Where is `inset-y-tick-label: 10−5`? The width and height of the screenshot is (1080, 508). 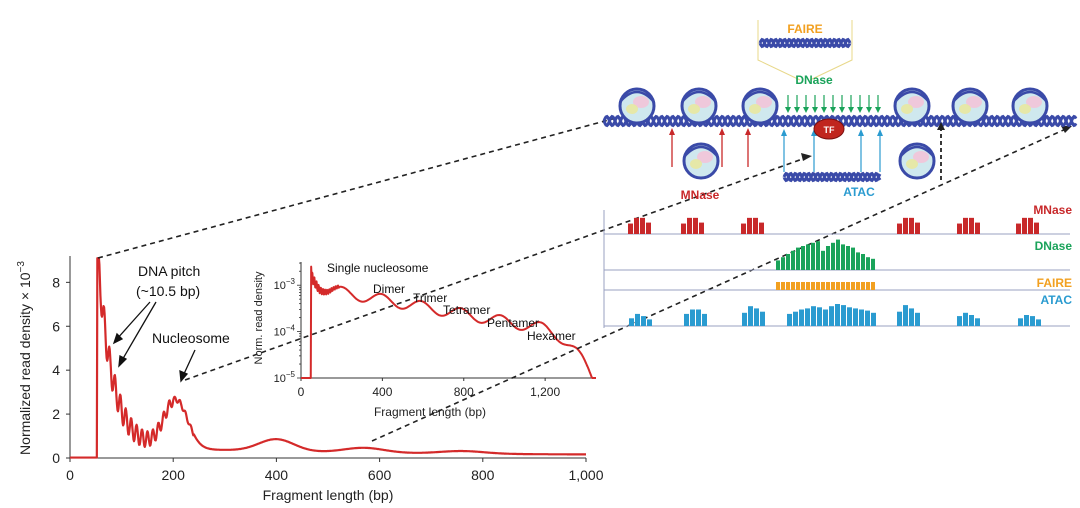
inset-y-tick-label: 10−5 is located at coordinates (285, 377).